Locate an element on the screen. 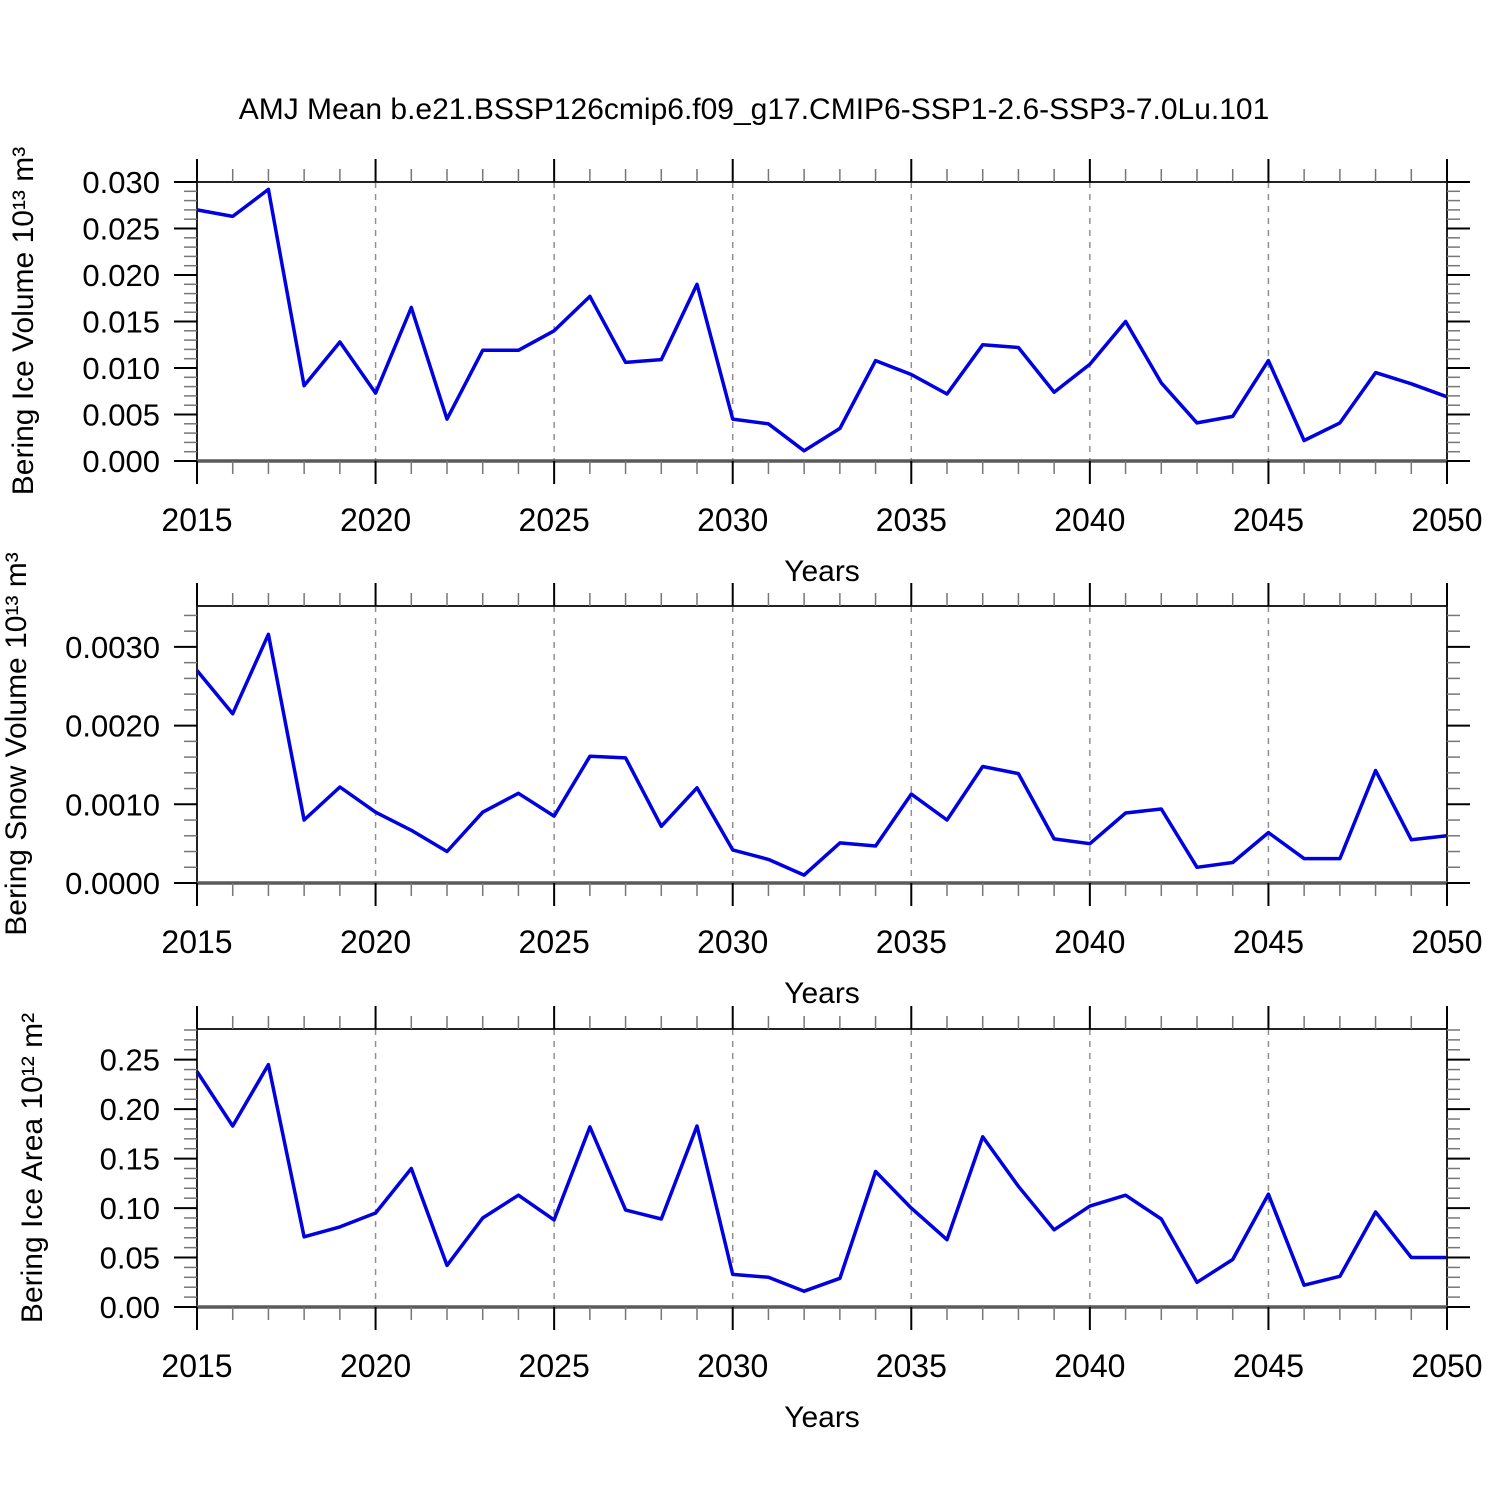 The height and width of the screenshot is (1500, 1500). y-tick-label: 0.020 is located at coordinates (121, 275).